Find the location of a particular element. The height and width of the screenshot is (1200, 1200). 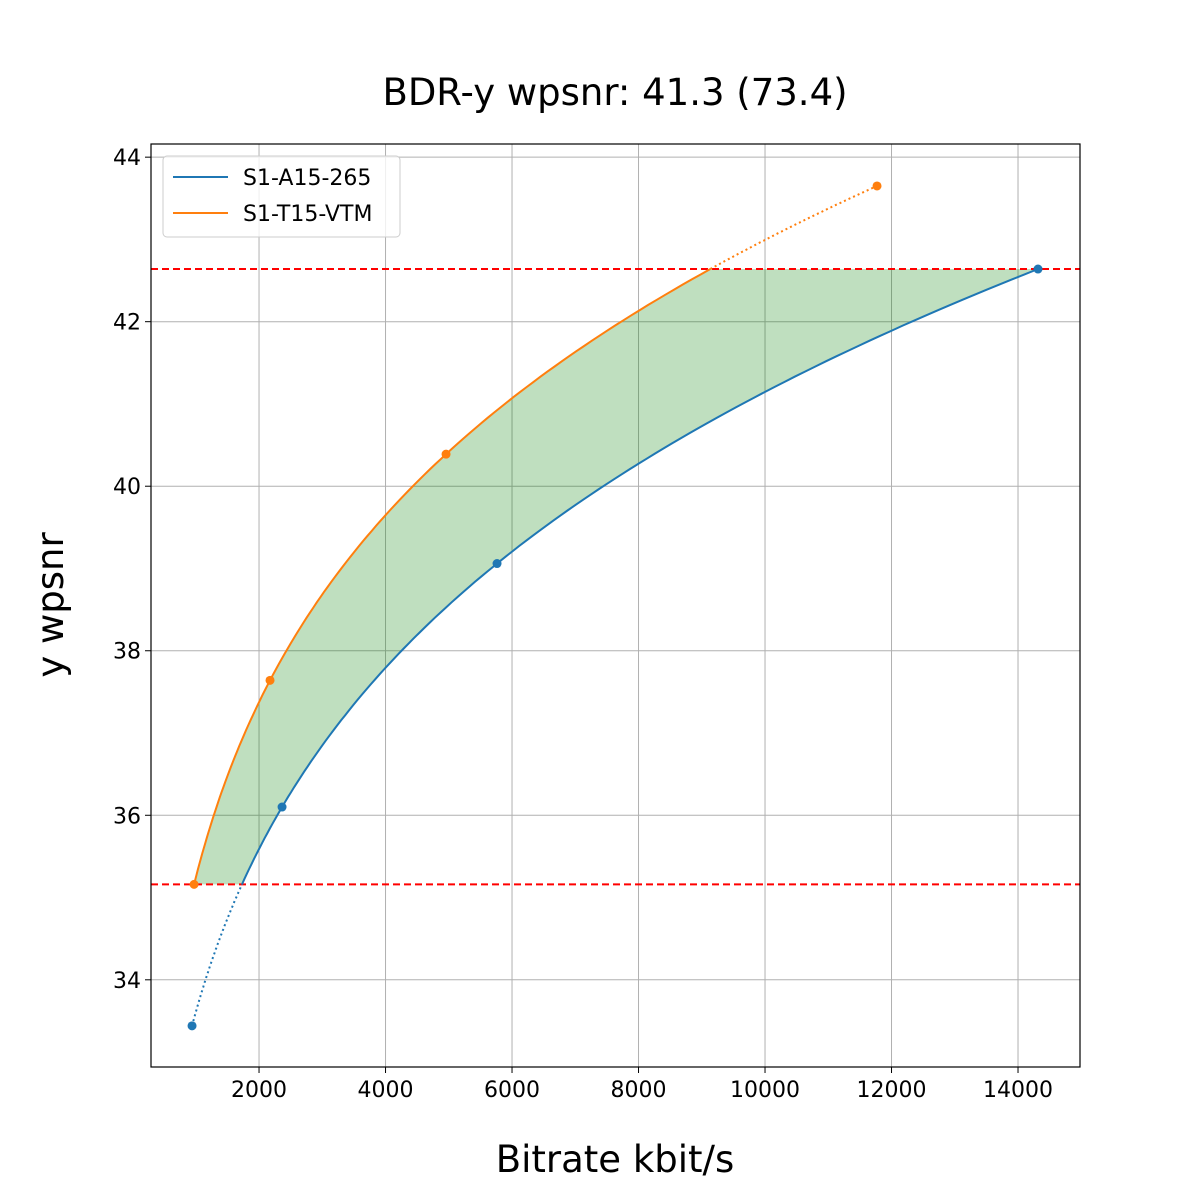

y-tick-label: 42 is located at coordinates (127, 323).